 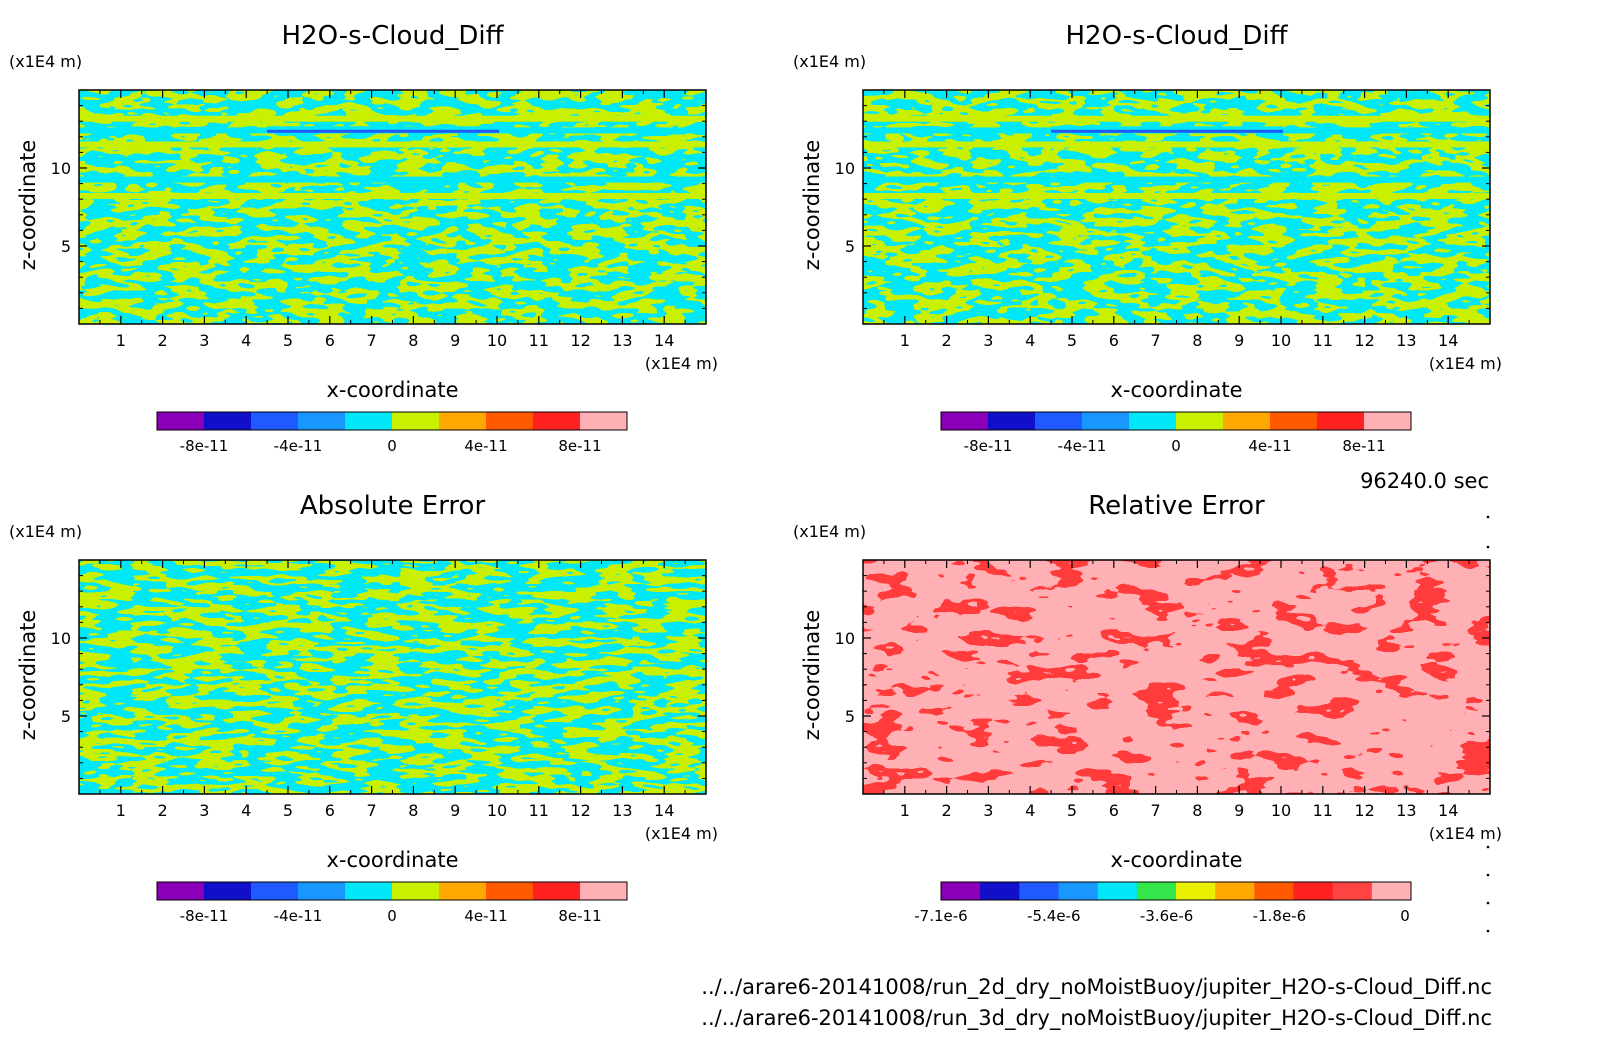 I want to click on panel-title: Relative Error, so click(x=1176, y=506).